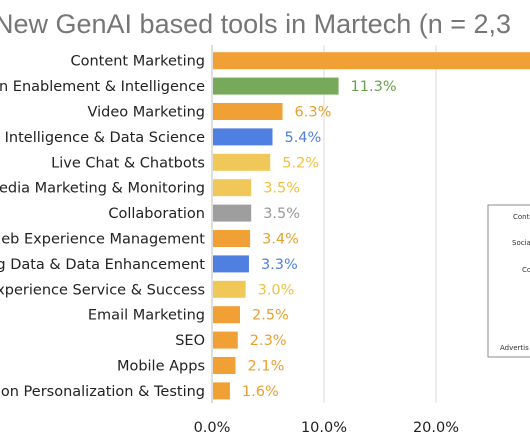 The image size is (530, 442). Describe the element at coordinates (279, 265) in the screenshot. I see `value-label: 3.3%` at that location.